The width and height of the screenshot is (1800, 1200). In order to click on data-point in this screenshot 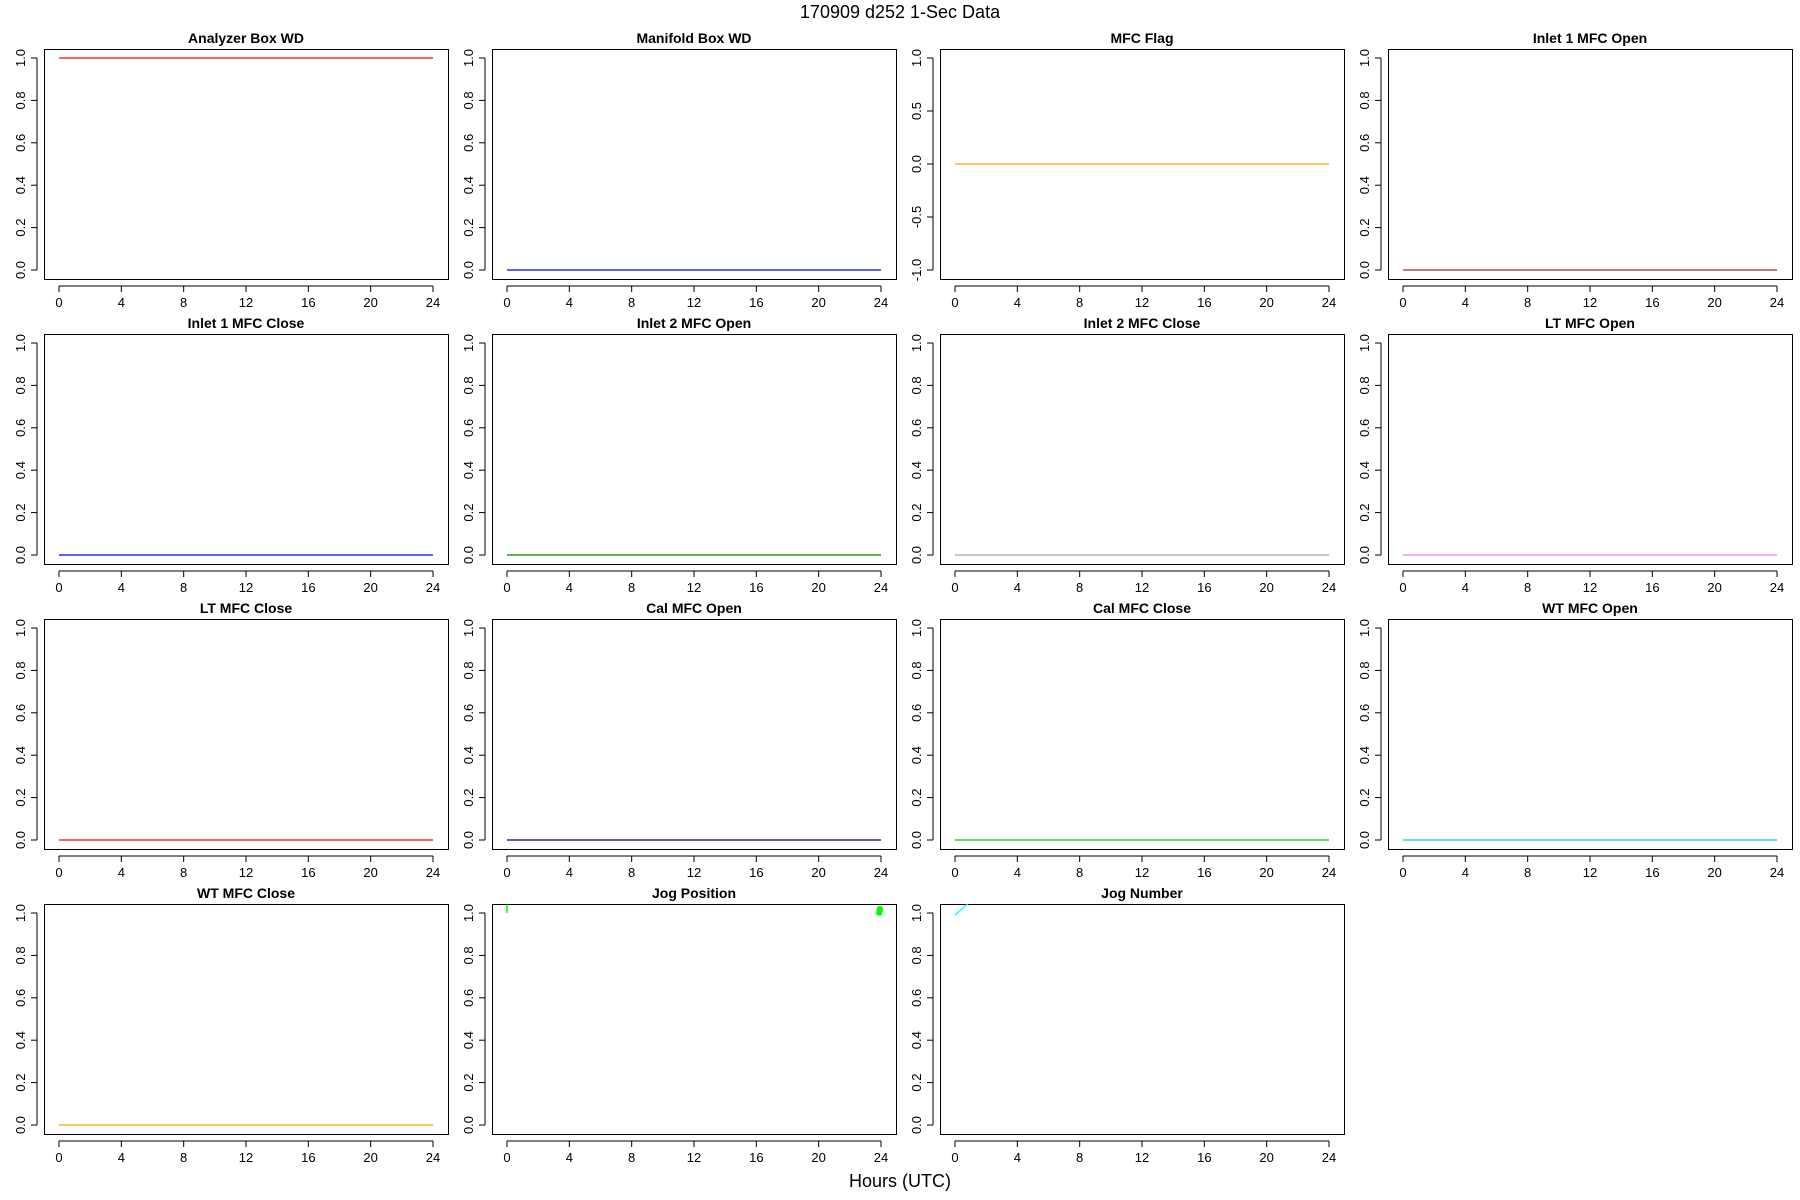, I will do `click(880, 909)`.